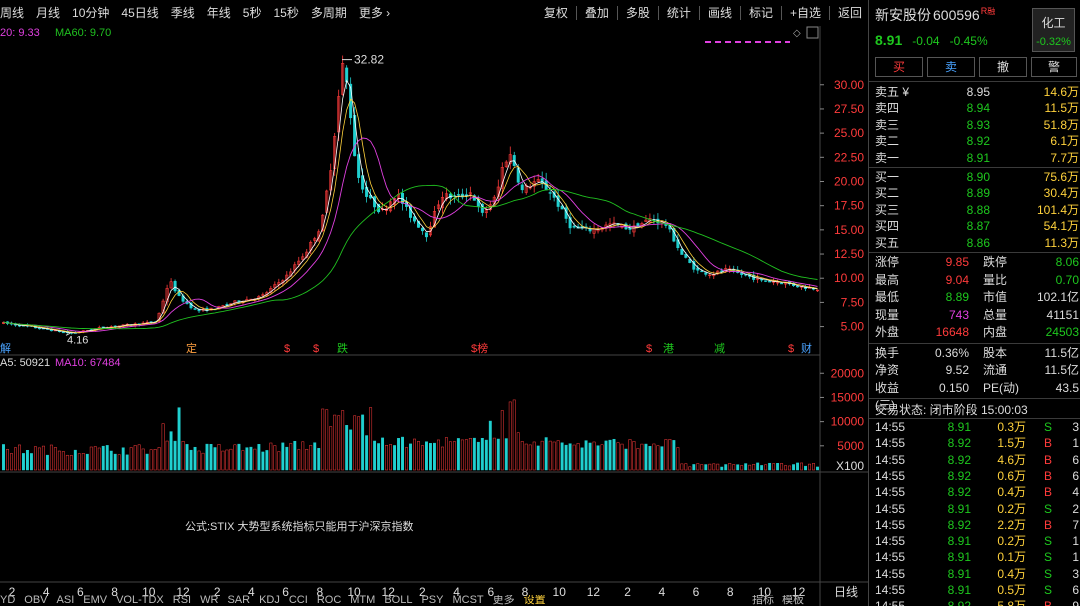 The image size is (1080, 606). Describe the element at coordinates (974, 15) in the screenshot. I see `stock-header: 新安股份 600596 R 融` at that location.